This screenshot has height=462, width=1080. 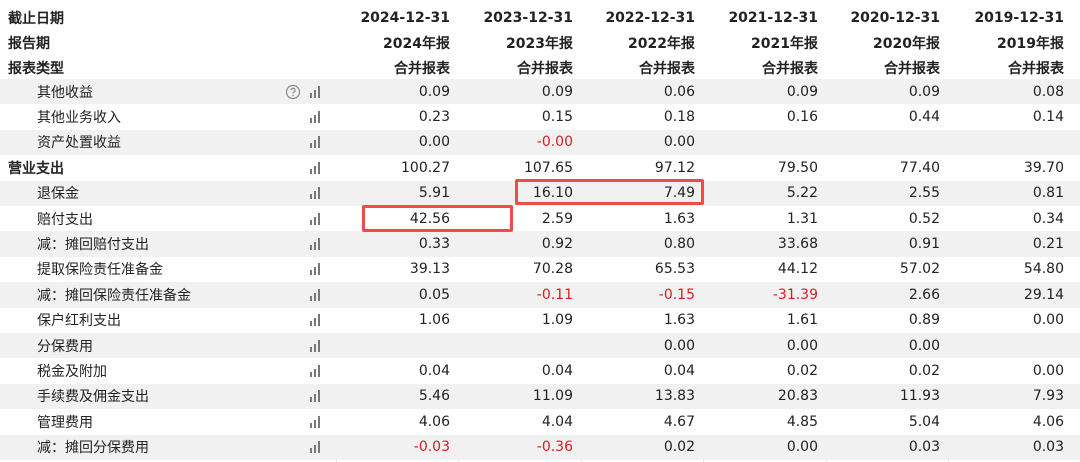 I want to click on data-row: 管理费用 4.06 4.04 4.67 4.85 5.04 4.06, so click(x=540, y=422).